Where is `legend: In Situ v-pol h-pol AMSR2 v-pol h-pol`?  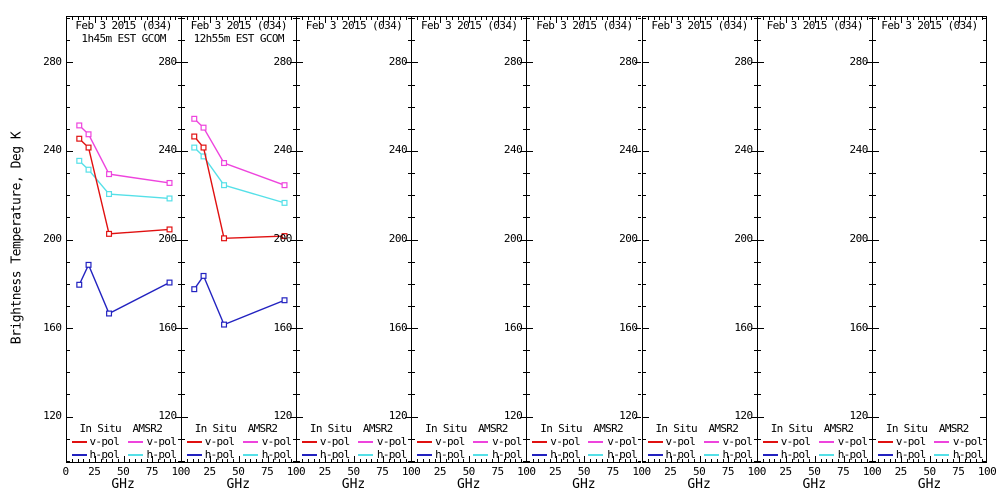 legend: In Situ v-pol h-pol AMSR2 v-pol h-pol is located at coordinates (239, 239).